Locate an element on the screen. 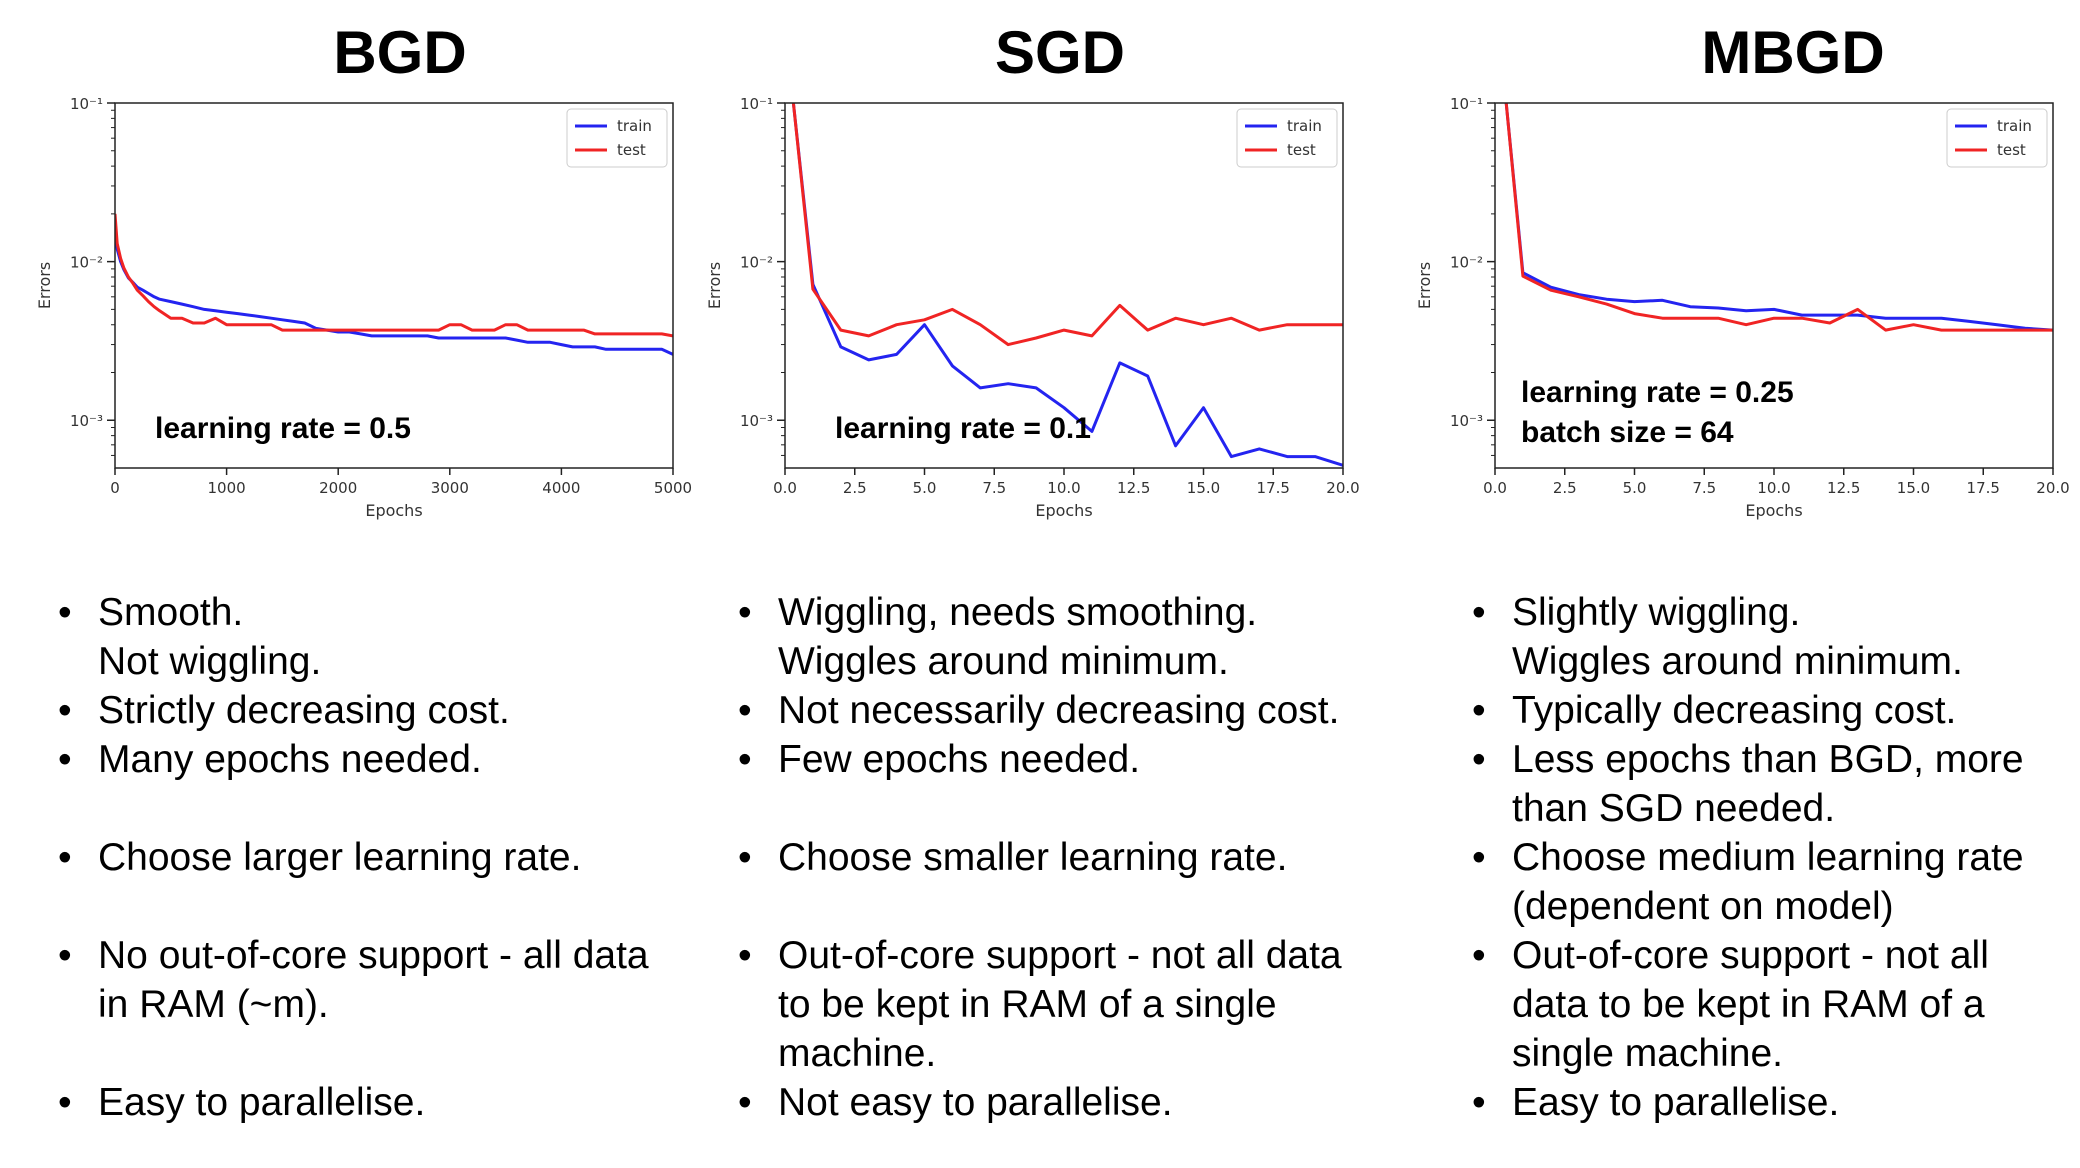 Image resolution: width=2080 pixels, height=1168 pixels. bullet-line: Choose medium learning rate is located at coordinates (1768, 857).